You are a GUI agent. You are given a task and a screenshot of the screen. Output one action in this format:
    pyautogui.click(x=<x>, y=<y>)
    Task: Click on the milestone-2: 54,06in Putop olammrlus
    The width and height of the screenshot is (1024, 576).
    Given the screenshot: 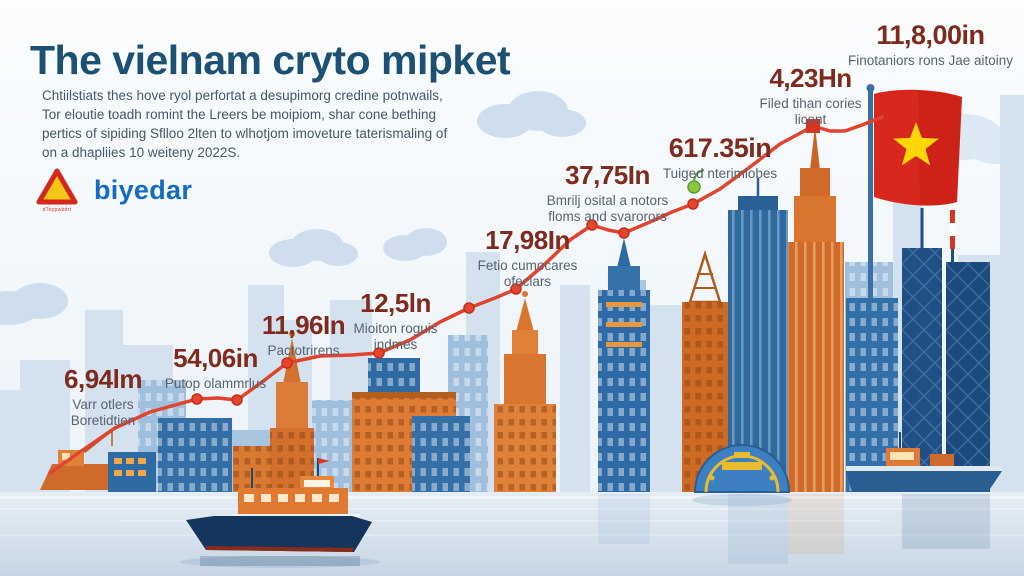 What is the action you would take?
    pyautogui.click(x=215, y=367)
    